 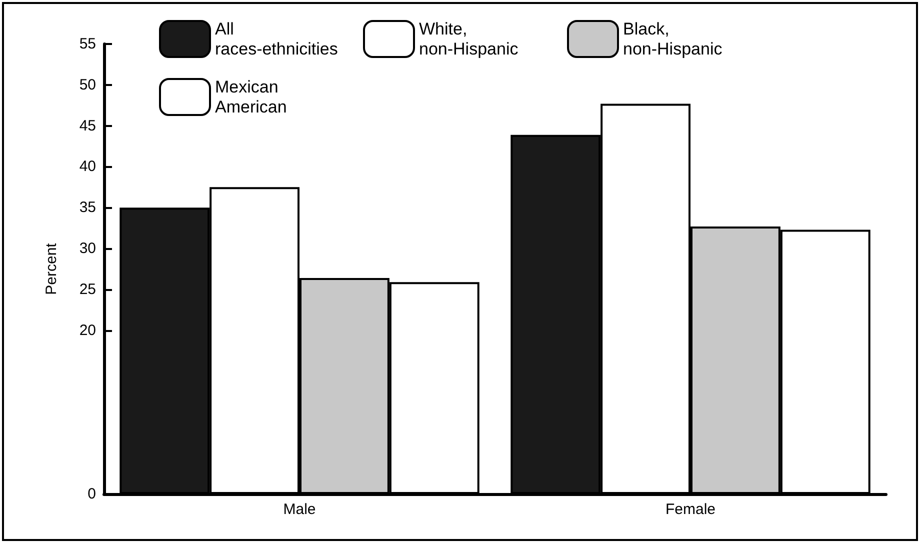 What do you see at coordinates (673, 39) in the screenshot?
I see `legend-label: Black, non-Hispanic` at bounding box center [673, 39].